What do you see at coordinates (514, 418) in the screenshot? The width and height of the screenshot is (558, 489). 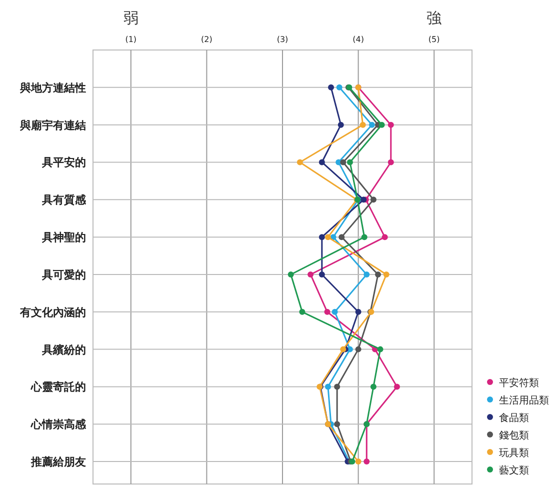 I see `legend-label: 食品類` at bounding box center [514, 418].